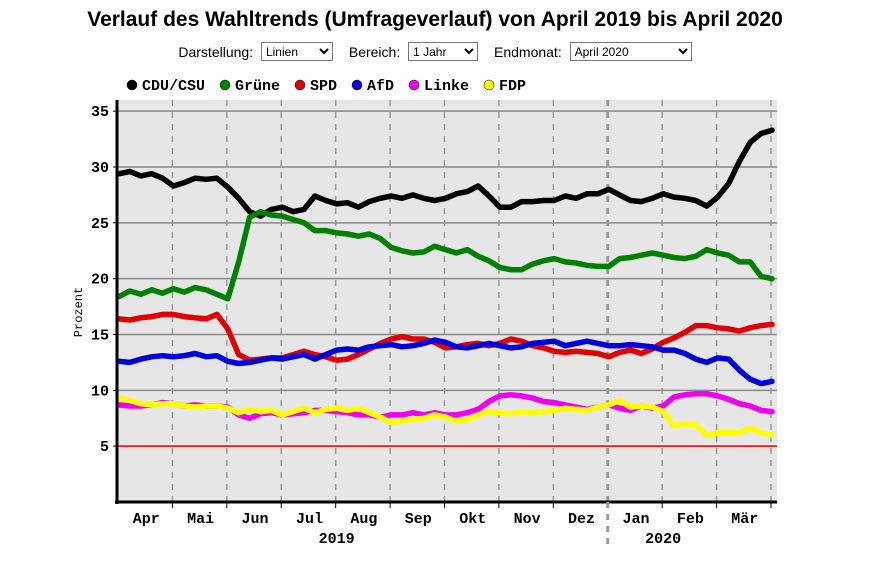  Describe the element at coordinates (446, 86) in the screenshot. I see `legend-label-4: Linke` at that location.